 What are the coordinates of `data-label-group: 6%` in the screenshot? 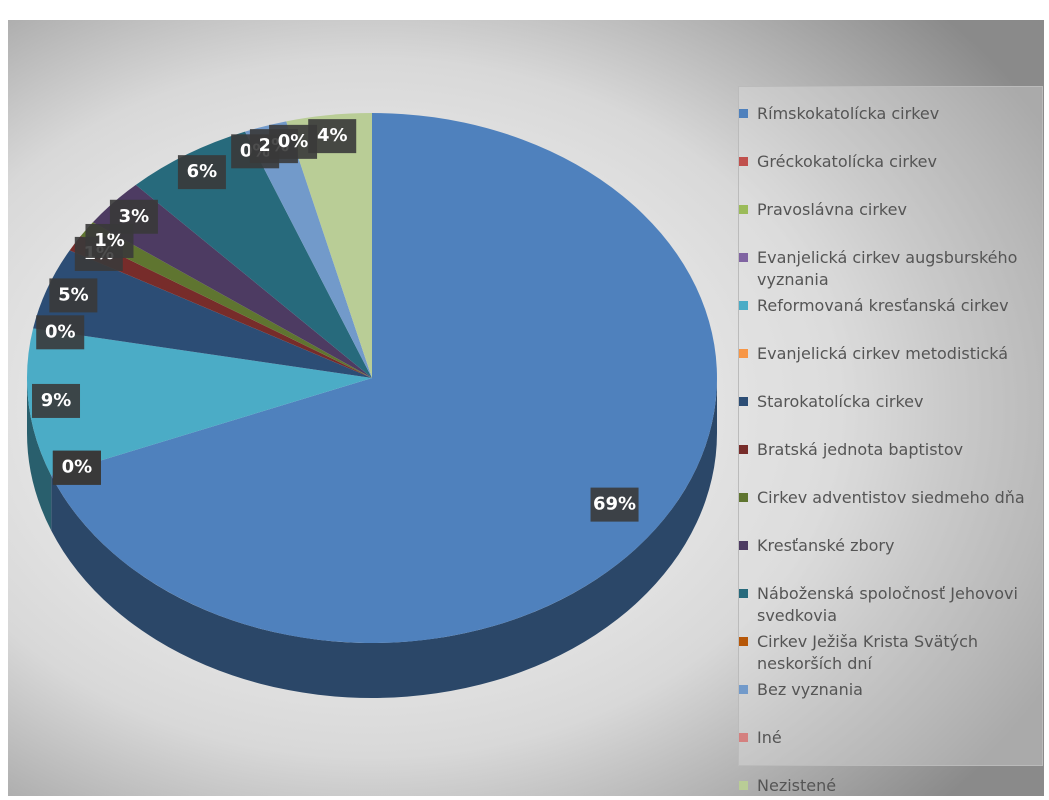 It's located at (201, 172).